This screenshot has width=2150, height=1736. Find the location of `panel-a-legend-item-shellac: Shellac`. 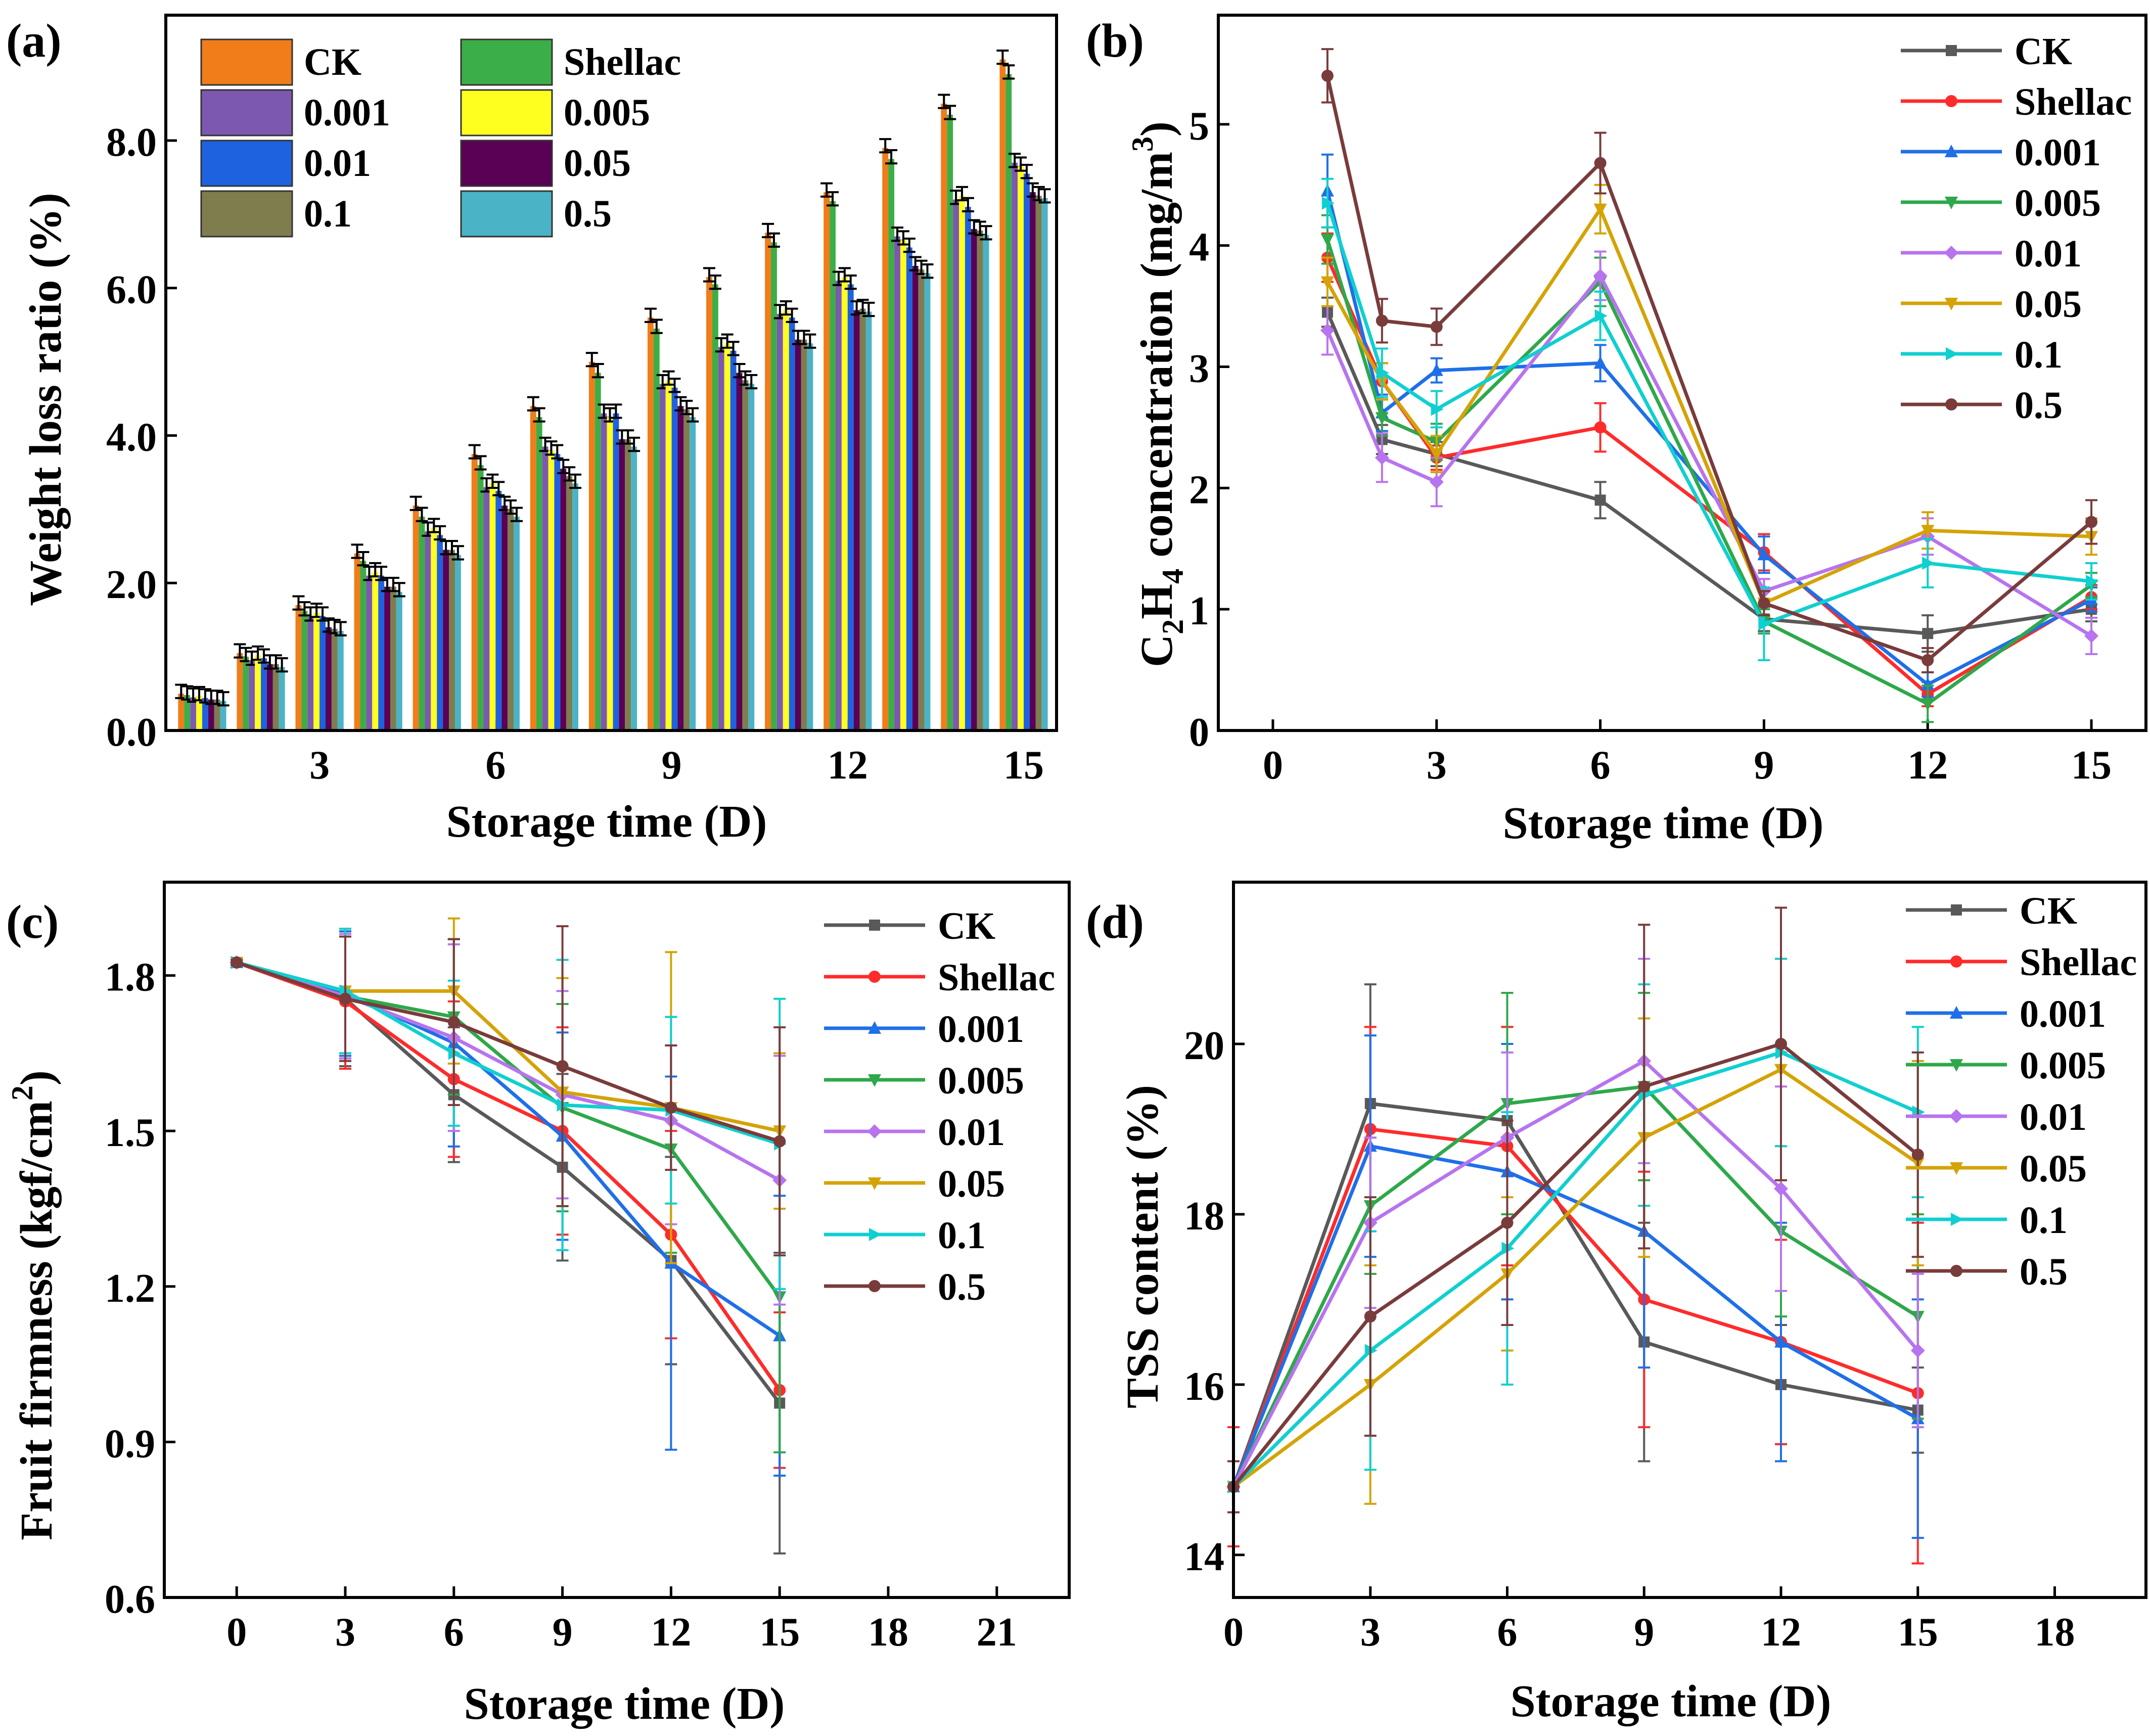

panel-a-legend-item-shellac: Shellac is located at coordinates (570, 62).